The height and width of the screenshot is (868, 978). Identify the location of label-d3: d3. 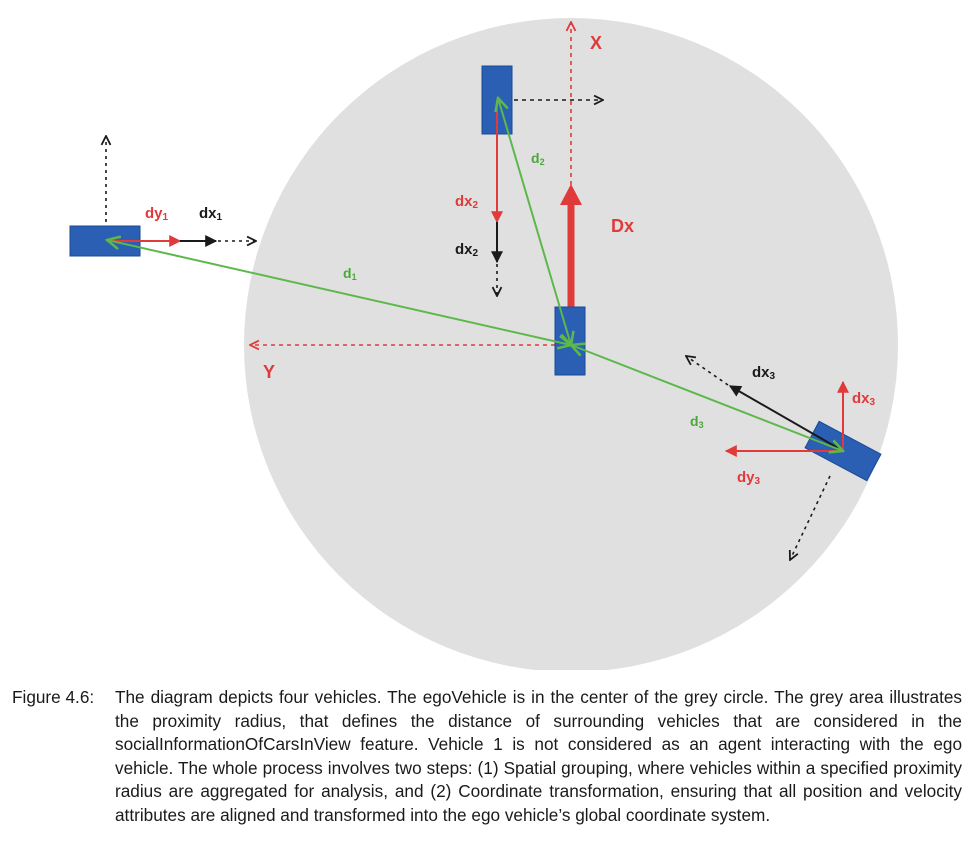
(697, 421).